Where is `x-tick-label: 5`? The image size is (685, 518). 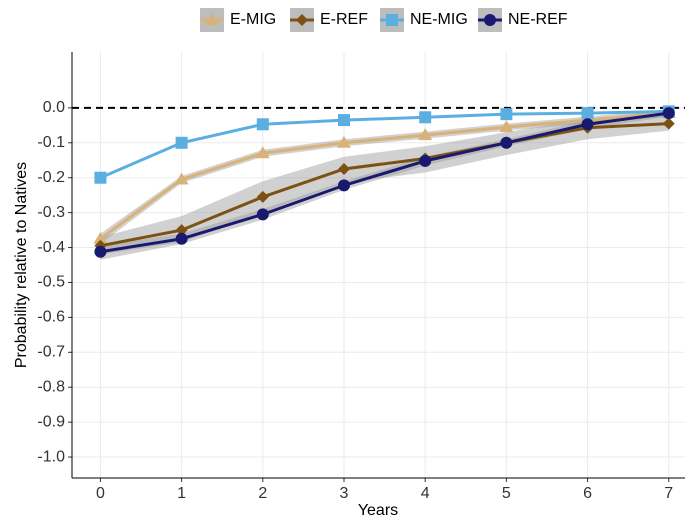
x-tick-label: 5 is located at coordinates (506, 493).